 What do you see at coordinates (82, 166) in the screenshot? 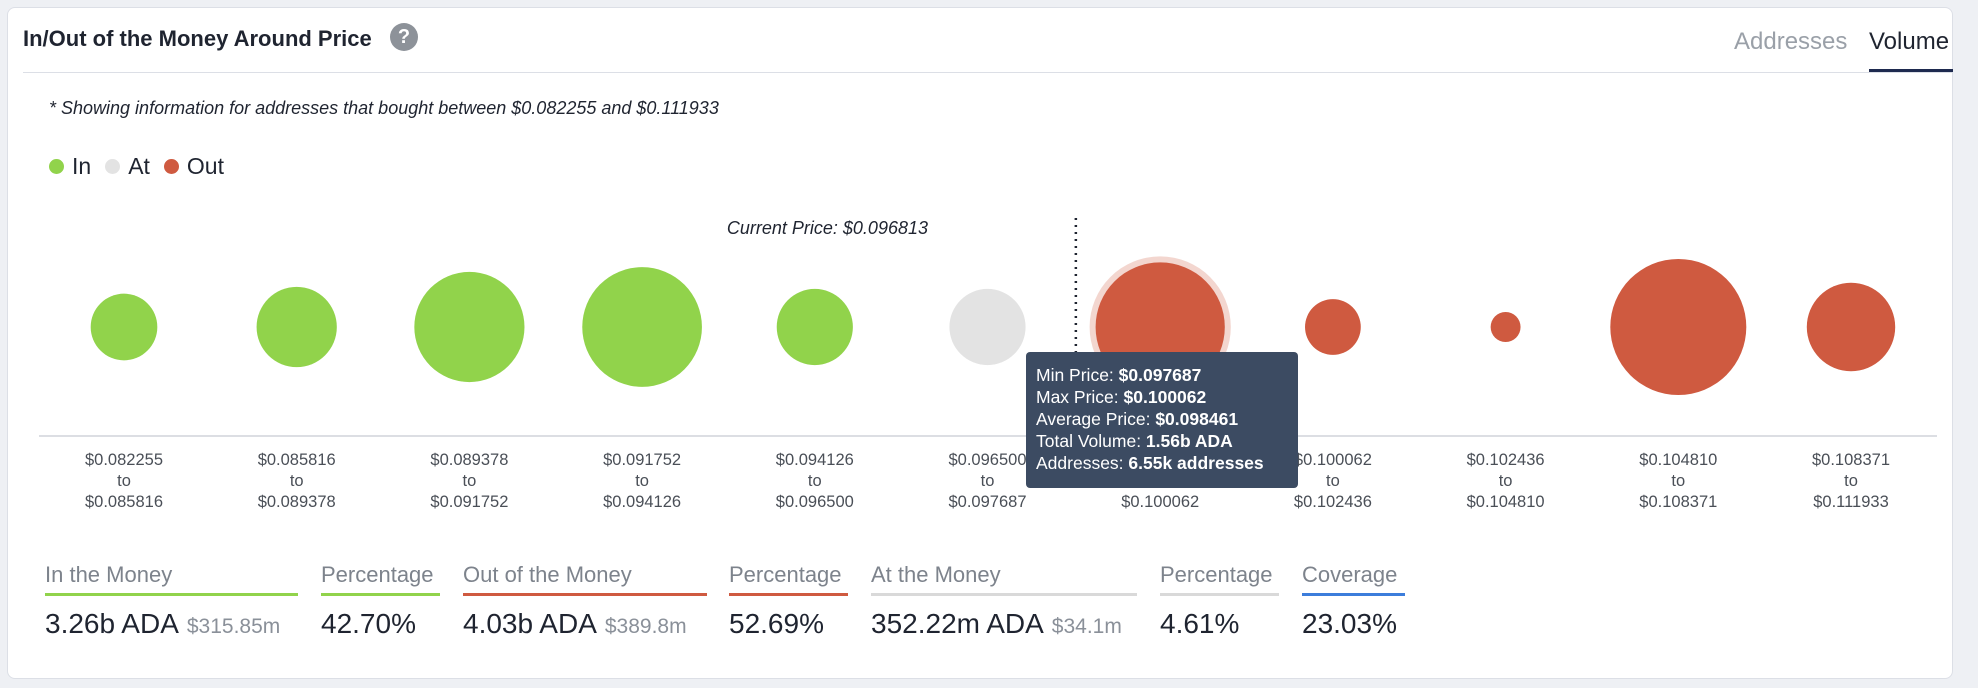
I see `legend-in-label: In` at bounding box center [82, 166].